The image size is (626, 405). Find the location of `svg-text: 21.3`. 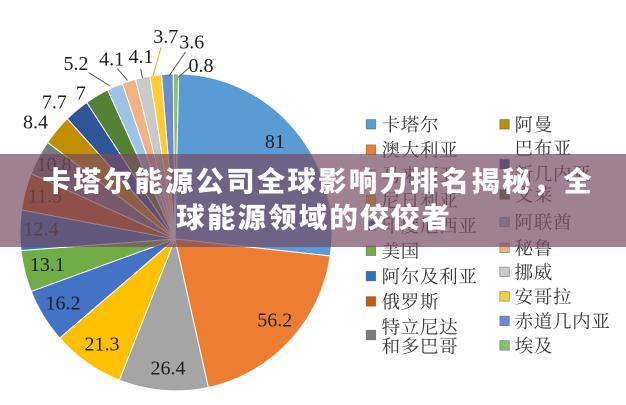

svg-text: 21.3 is located at coordinates (102, 345).